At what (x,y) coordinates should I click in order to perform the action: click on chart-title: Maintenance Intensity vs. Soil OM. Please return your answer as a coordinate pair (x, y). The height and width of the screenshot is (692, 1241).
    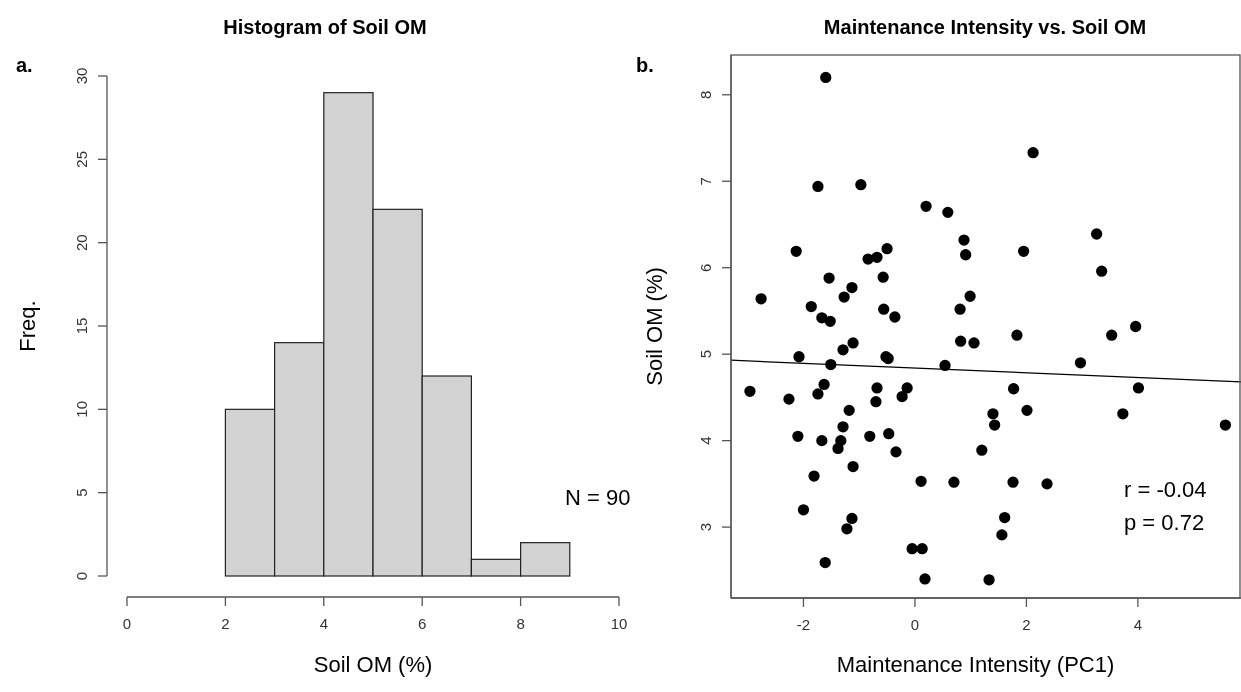
    Looking at the image, I should click on (985, 27).